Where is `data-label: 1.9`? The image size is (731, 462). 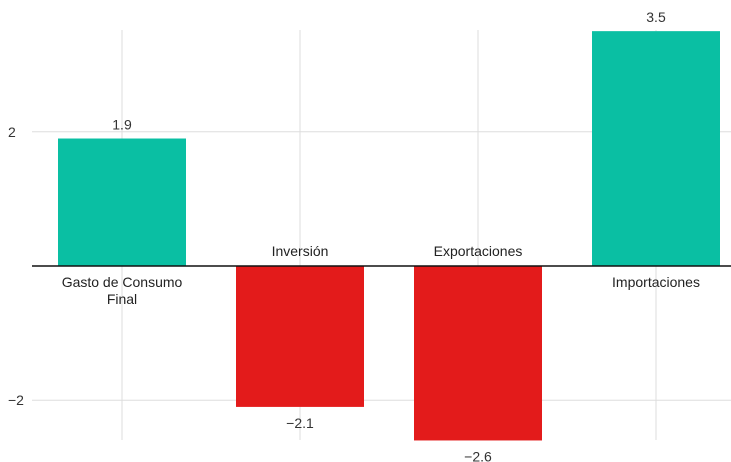
data-label: 1.9 is located at coordinates (122, 125).